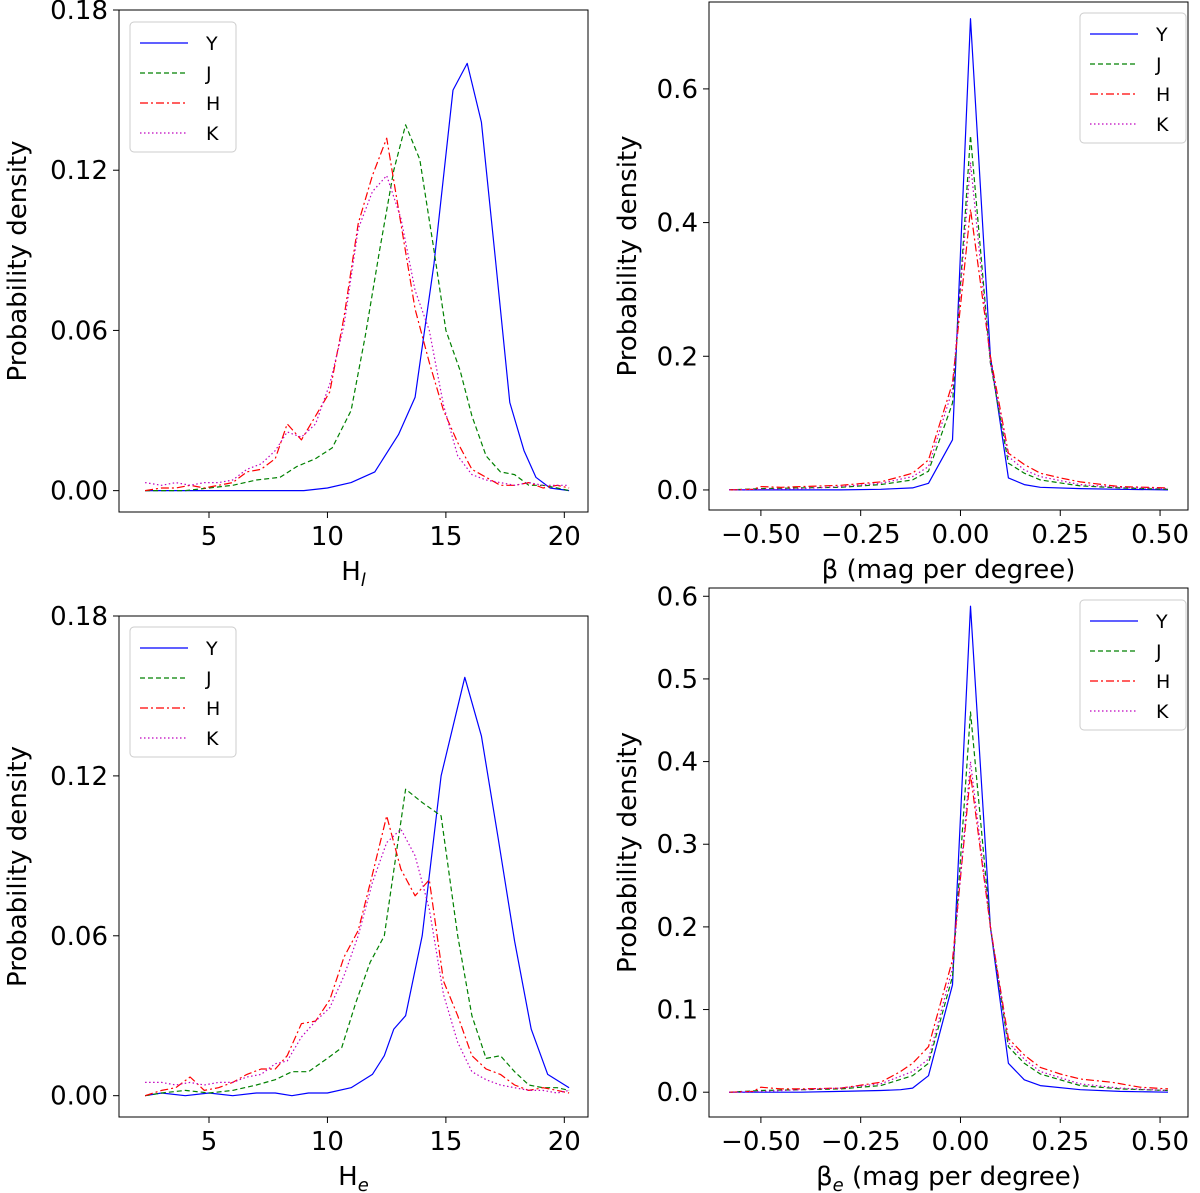  I want to click on x-axis-label: β (mag per degree), so click(949, 570).